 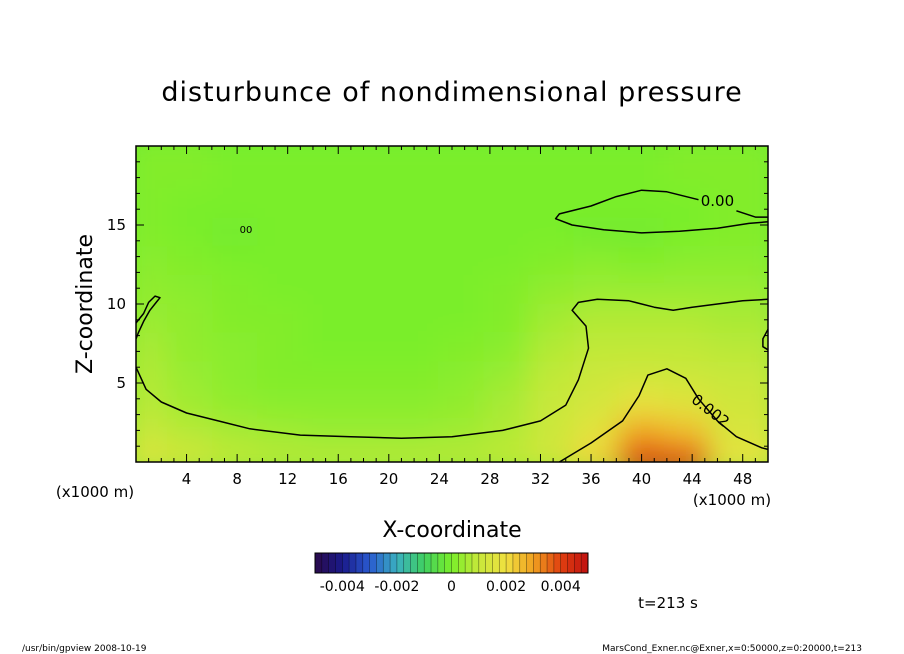 What do you see at coordinates (388, 479) in the screenshot?
I see `x-tick-label: 20` at bounding box center [388, 479].